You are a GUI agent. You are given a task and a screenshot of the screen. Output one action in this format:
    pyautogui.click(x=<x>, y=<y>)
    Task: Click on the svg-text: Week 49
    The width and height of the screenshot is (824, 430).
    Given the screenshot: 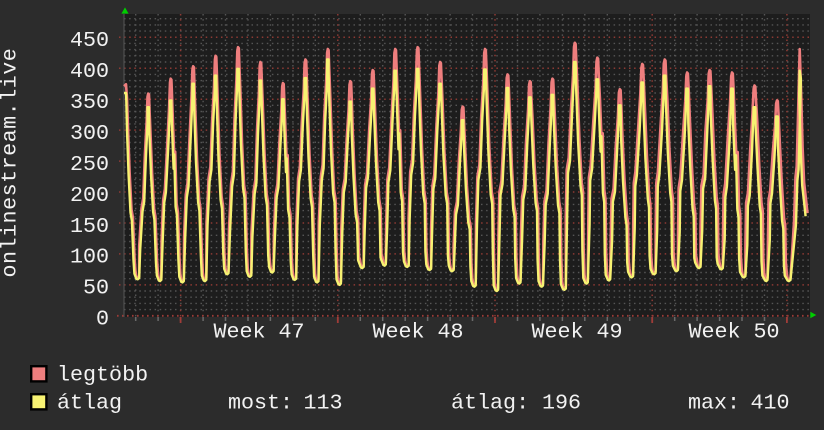 What is the action you would take?
    pyautogui.click(x=576, y=332)
    